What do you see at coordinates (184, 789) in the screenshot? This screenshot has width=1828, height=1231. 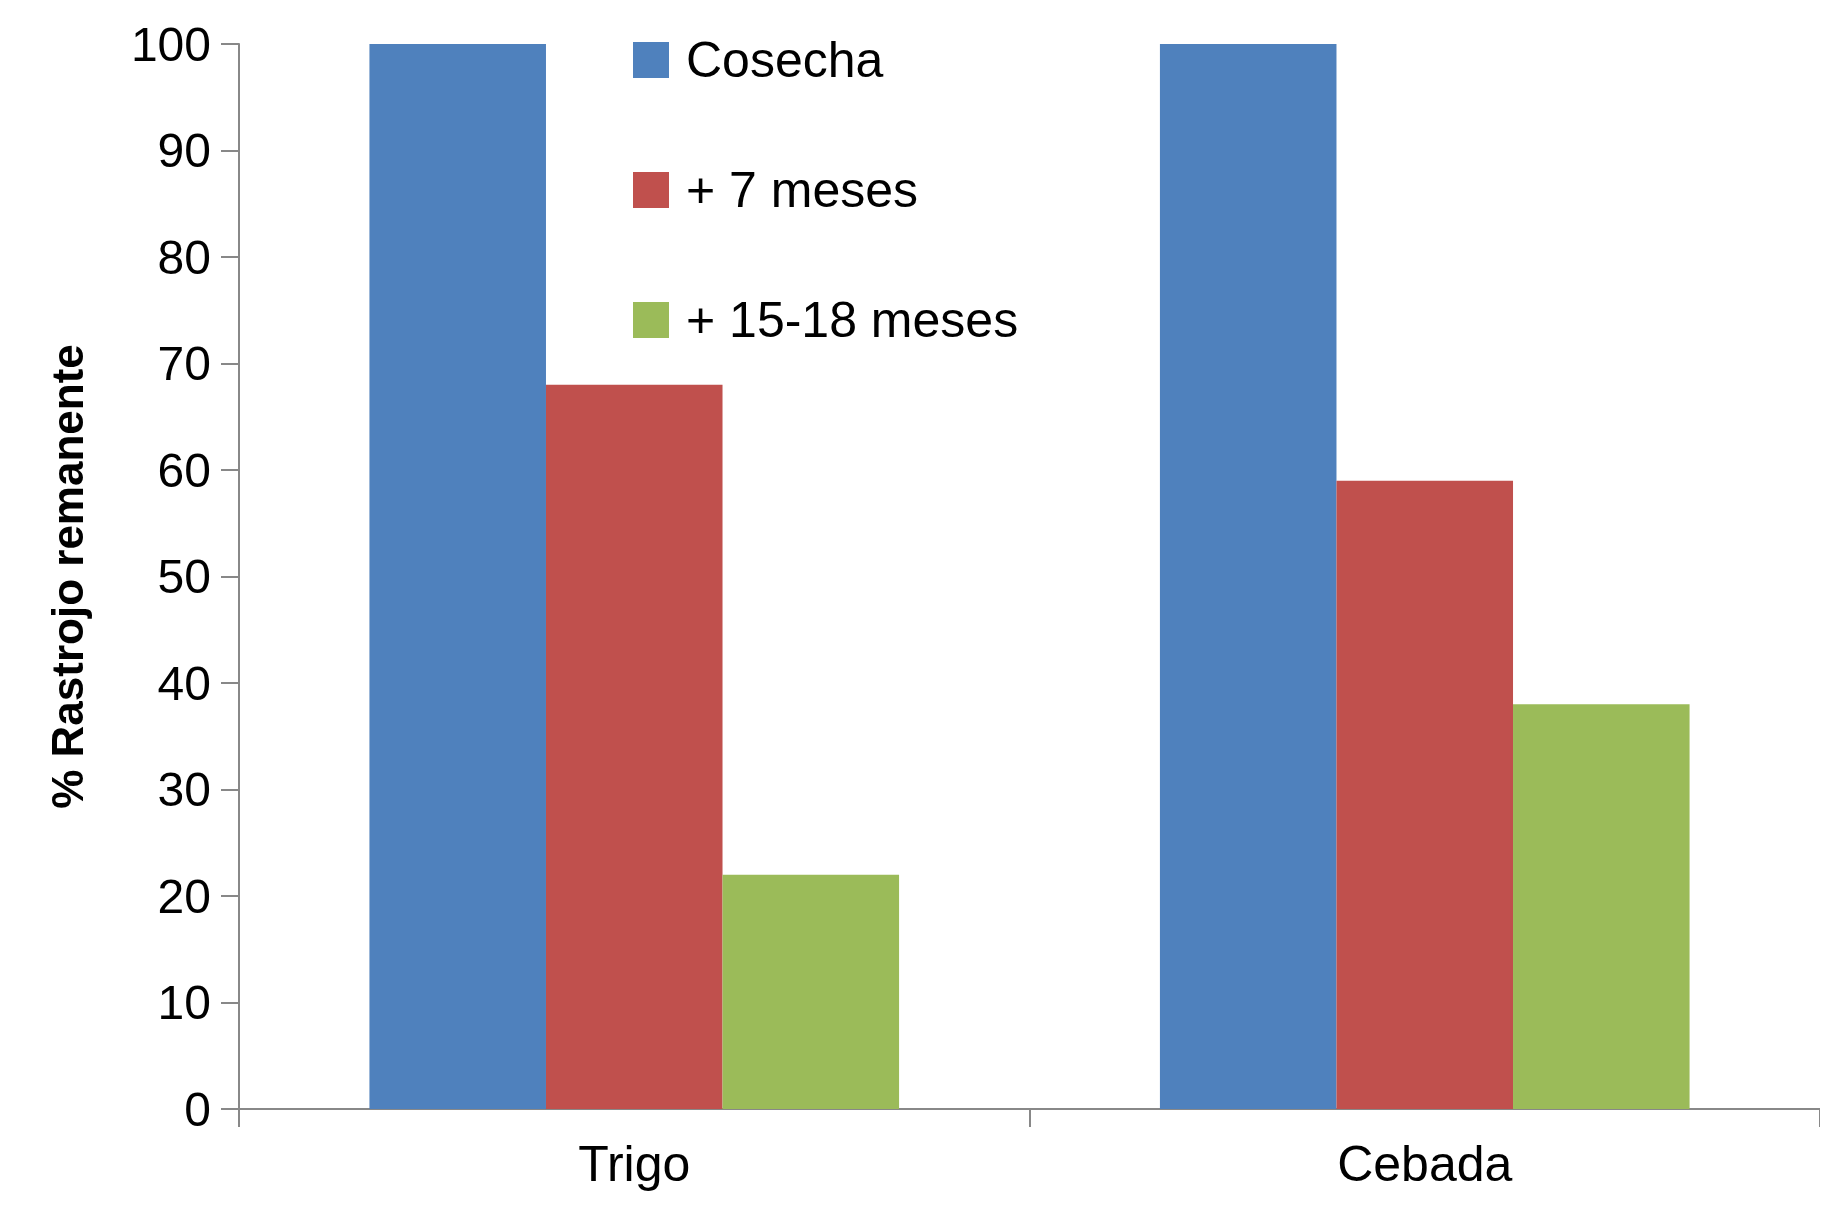 I see `y-tick-label: 30` at bounding box center [184, 789].